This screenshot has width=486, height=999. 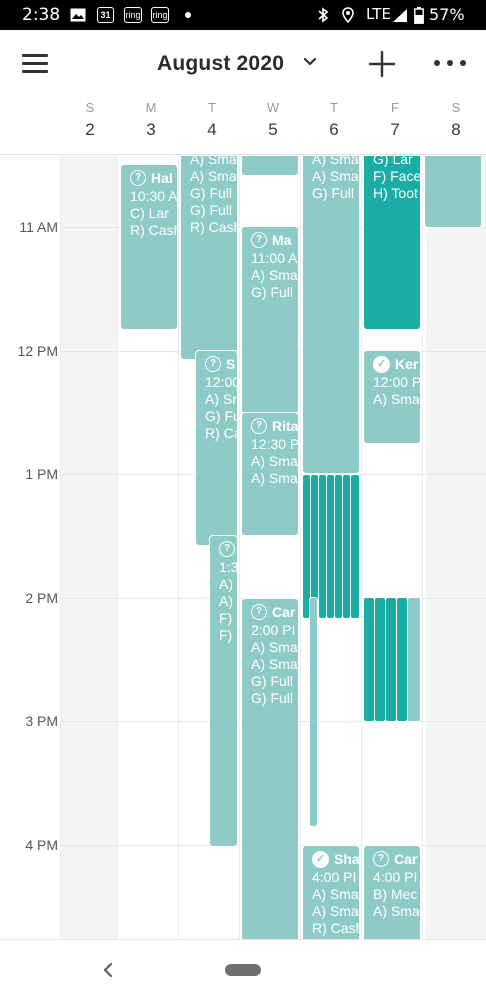 What do you see at coordinates (447, 14) in the screenshot?
I see `battery-percent: 57%` at bounding box center [447, 14].